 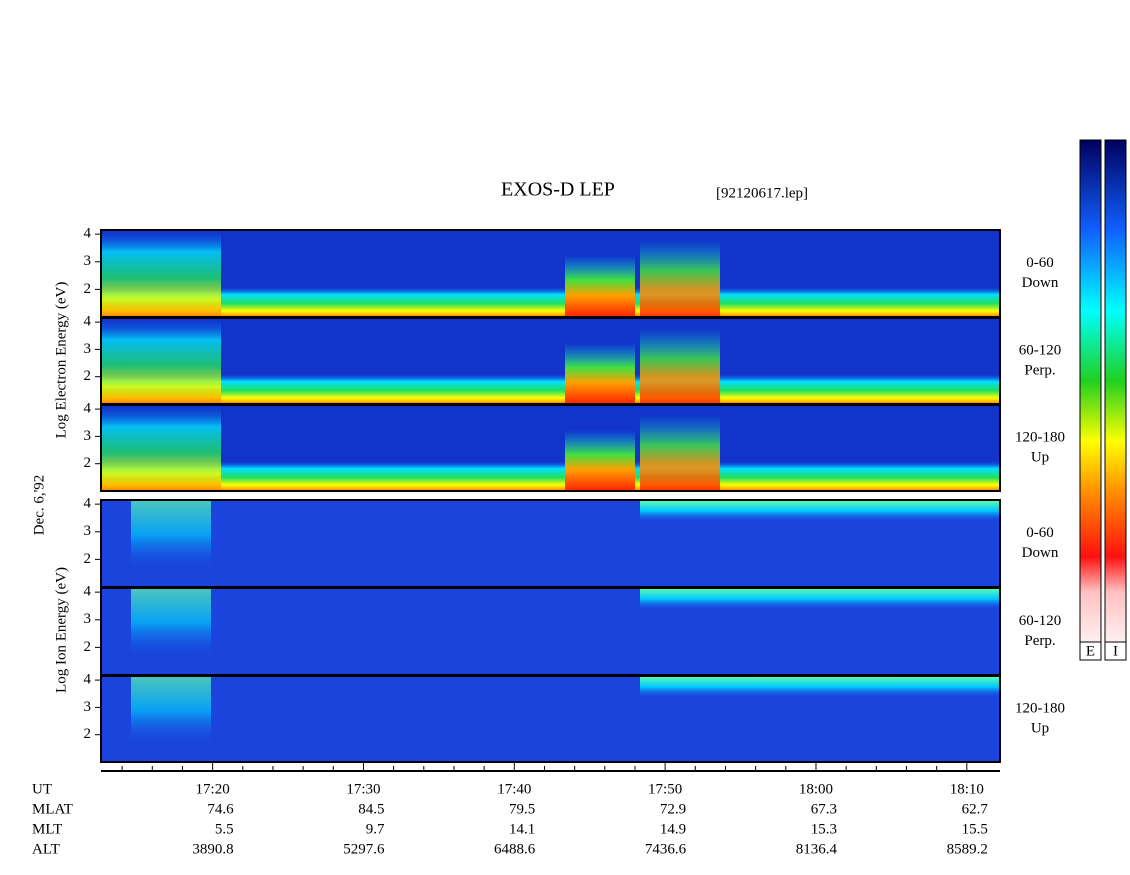 What do you see at coordinates (975, 829) in the screenshot?
I see `row-value: 15.5` at bounding box center [975, 829].